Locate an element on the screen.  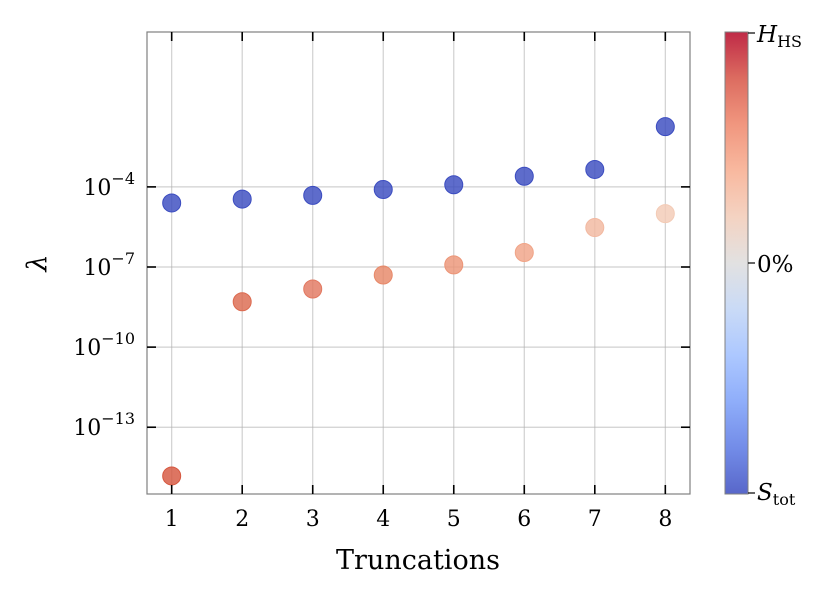
x-tick-labels: 1 2 3 4 5 6 7 8 is located at coordinates (419, 519).